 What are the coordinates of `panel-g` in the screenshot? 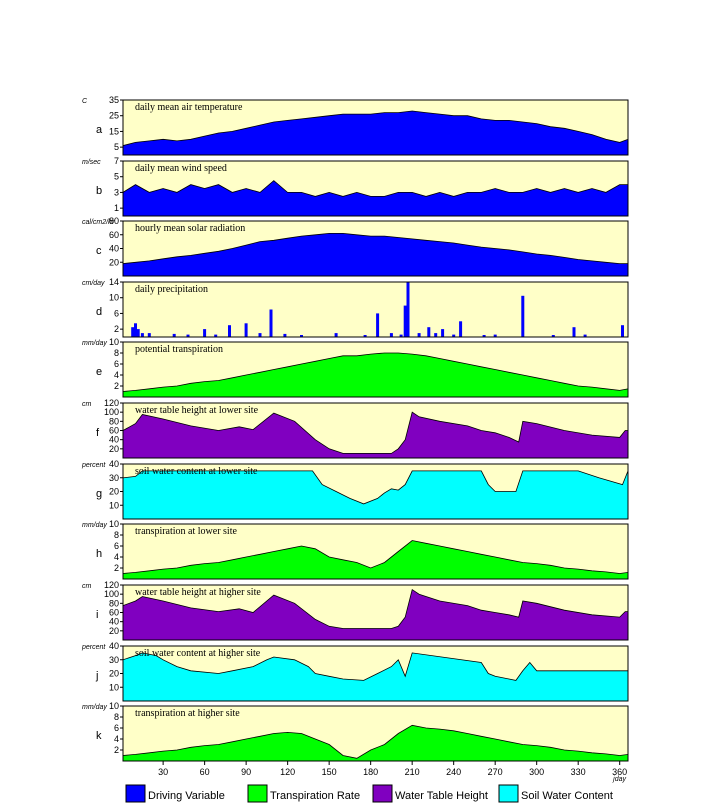 It's located at (374, 491).